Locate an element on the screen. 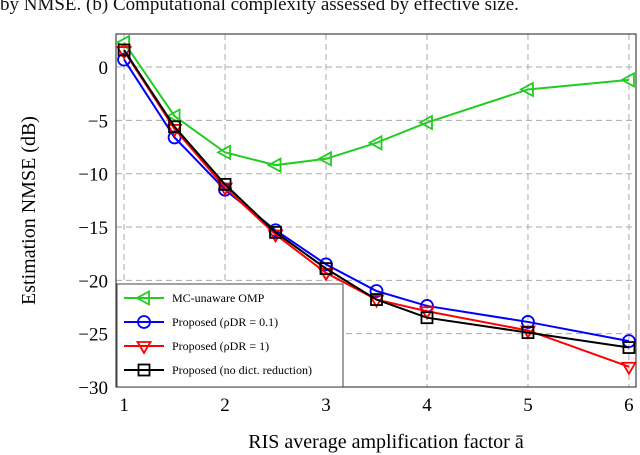  y-tick-label: −5 is located at coordinates (98, 121).